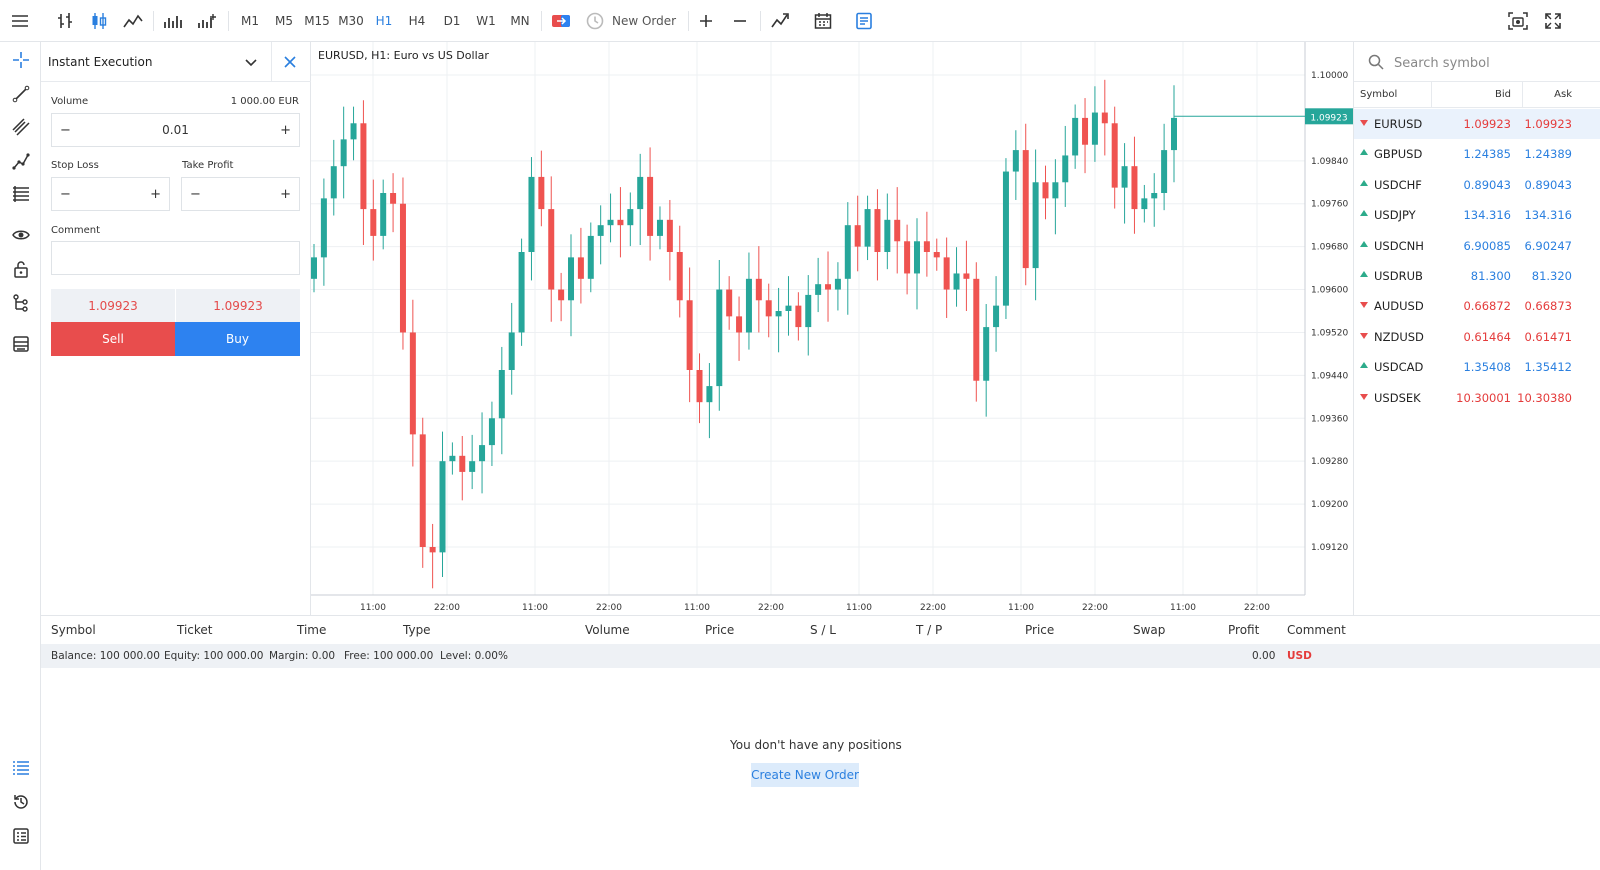 This screenshot has height=870, width=1600. Describe the element at coordinates (929, 630) in the screenshot. I see `col-tp-header: T / P` at that location.